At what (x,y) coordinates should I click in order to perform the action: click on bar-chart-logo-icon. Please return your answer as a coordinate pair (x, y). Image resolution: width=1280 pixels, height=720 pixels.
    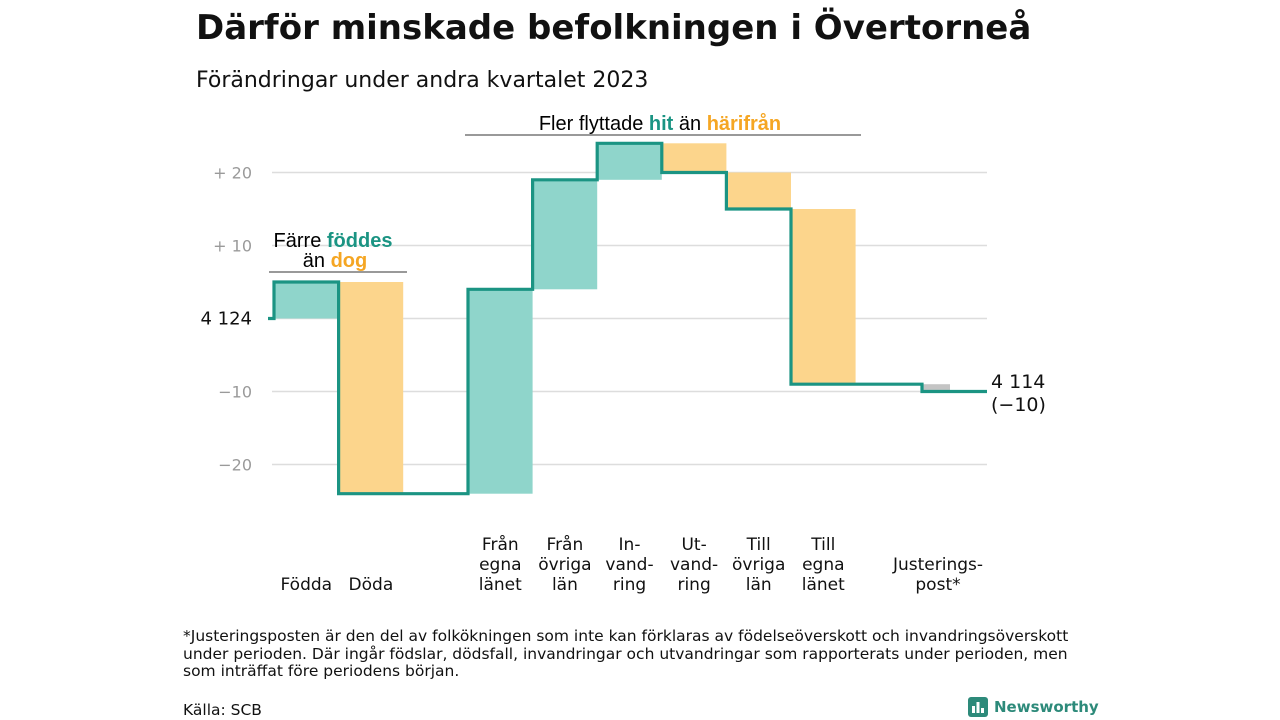
    Looking at the image, I should click on (978, 707).